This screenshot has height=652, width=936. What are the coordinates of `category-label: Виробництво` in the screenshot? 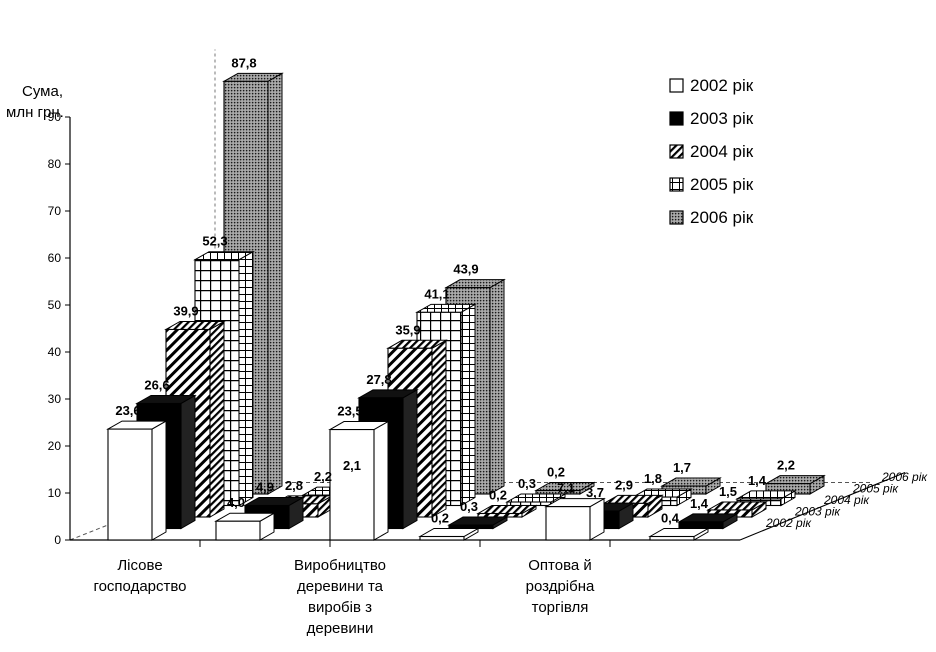 It's located at (340, 565).